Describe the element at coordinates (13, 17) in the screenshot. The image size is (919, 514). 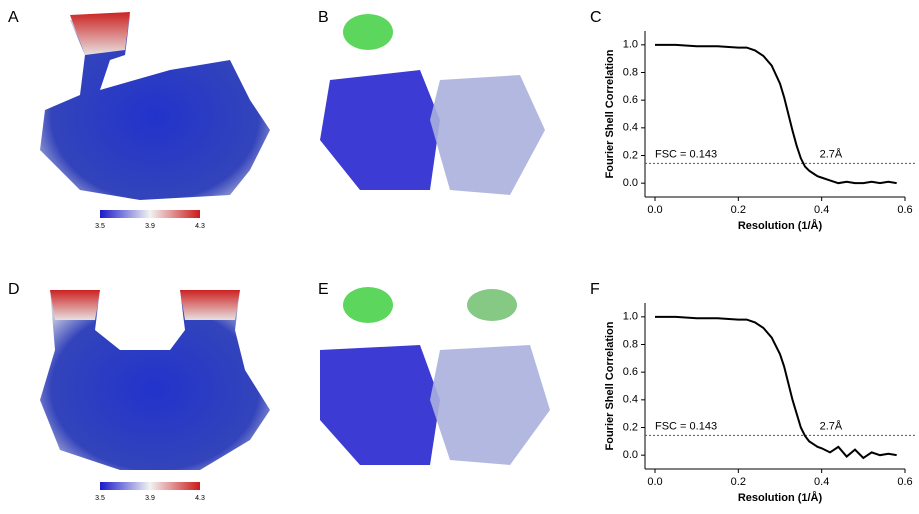
I see `panel-label: A` at that location.